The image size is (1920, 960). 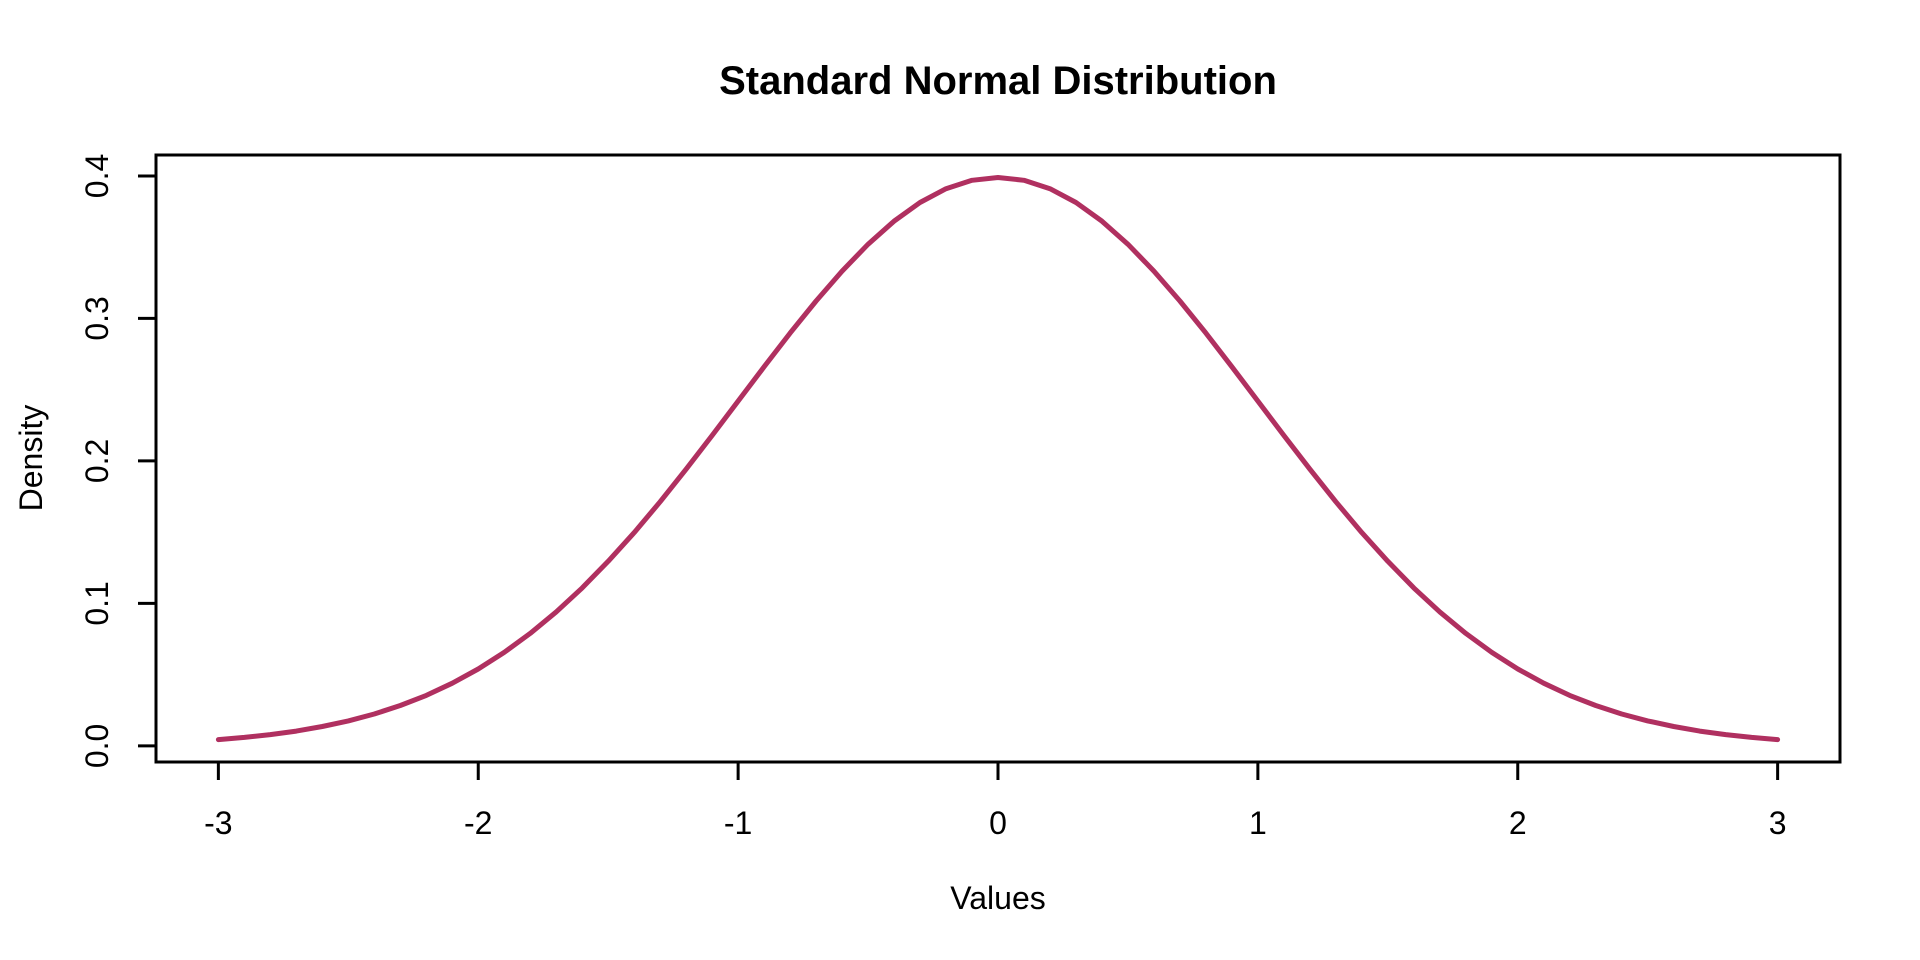 What do you see at coordinates (97, 461) in the screenshot?
I see `y-tick-label: 0.2` at bounding box center [97, 461].